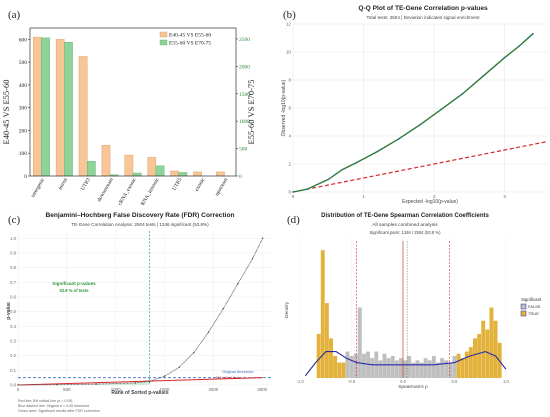 This screenshot has width=550, height=417. Describe the element at coordinates (6, 111) in the screenshot. I see `panel-a-ylabel-left: E40-45 VS E55-60` at that location.